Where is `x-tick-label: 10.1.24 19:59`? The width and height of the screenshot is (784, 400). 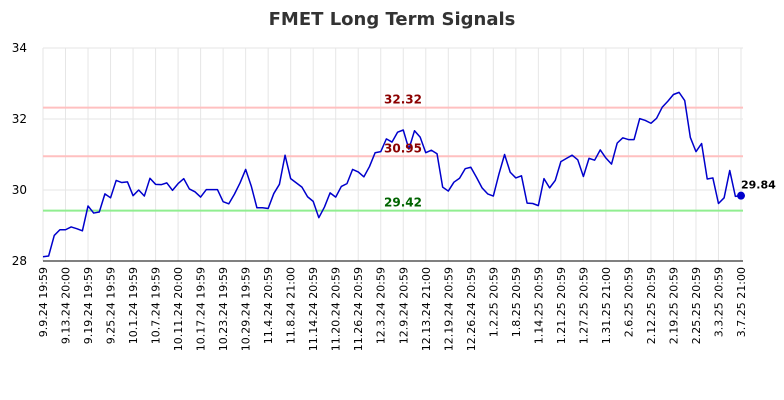
x-tick-label: 10.1.24 19:59 is located at coordinates (133, 305).